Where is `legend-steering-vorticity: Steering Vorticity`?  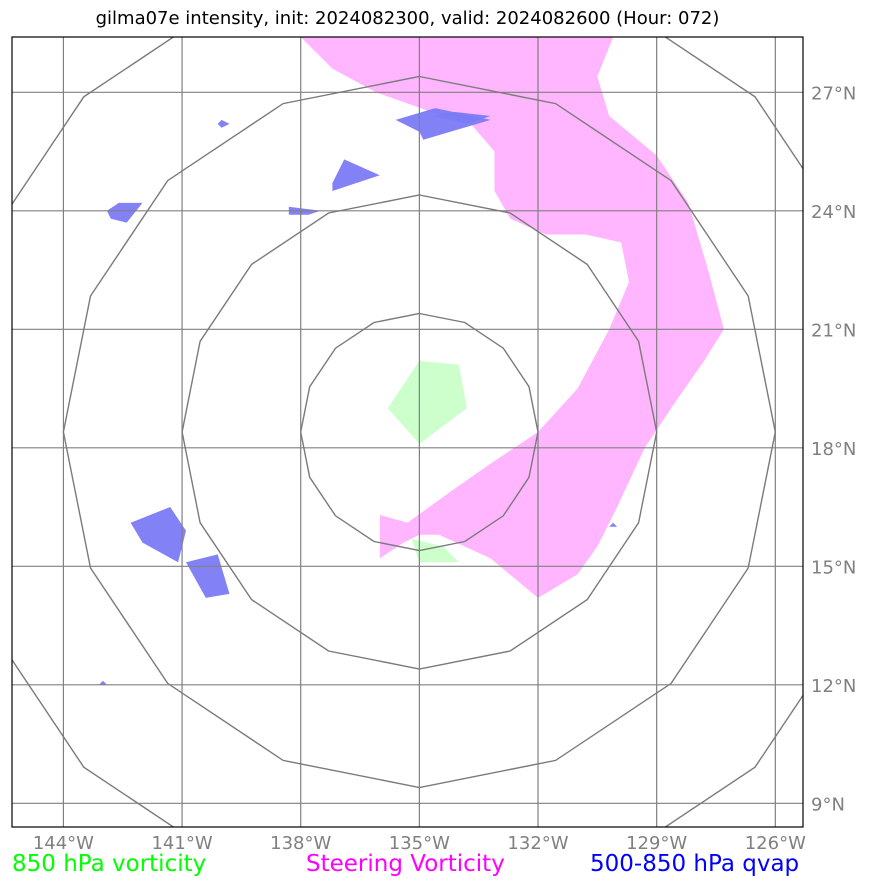 legend-steering-vorticity: Steering Vorticity is located at coordinates (405, 864).